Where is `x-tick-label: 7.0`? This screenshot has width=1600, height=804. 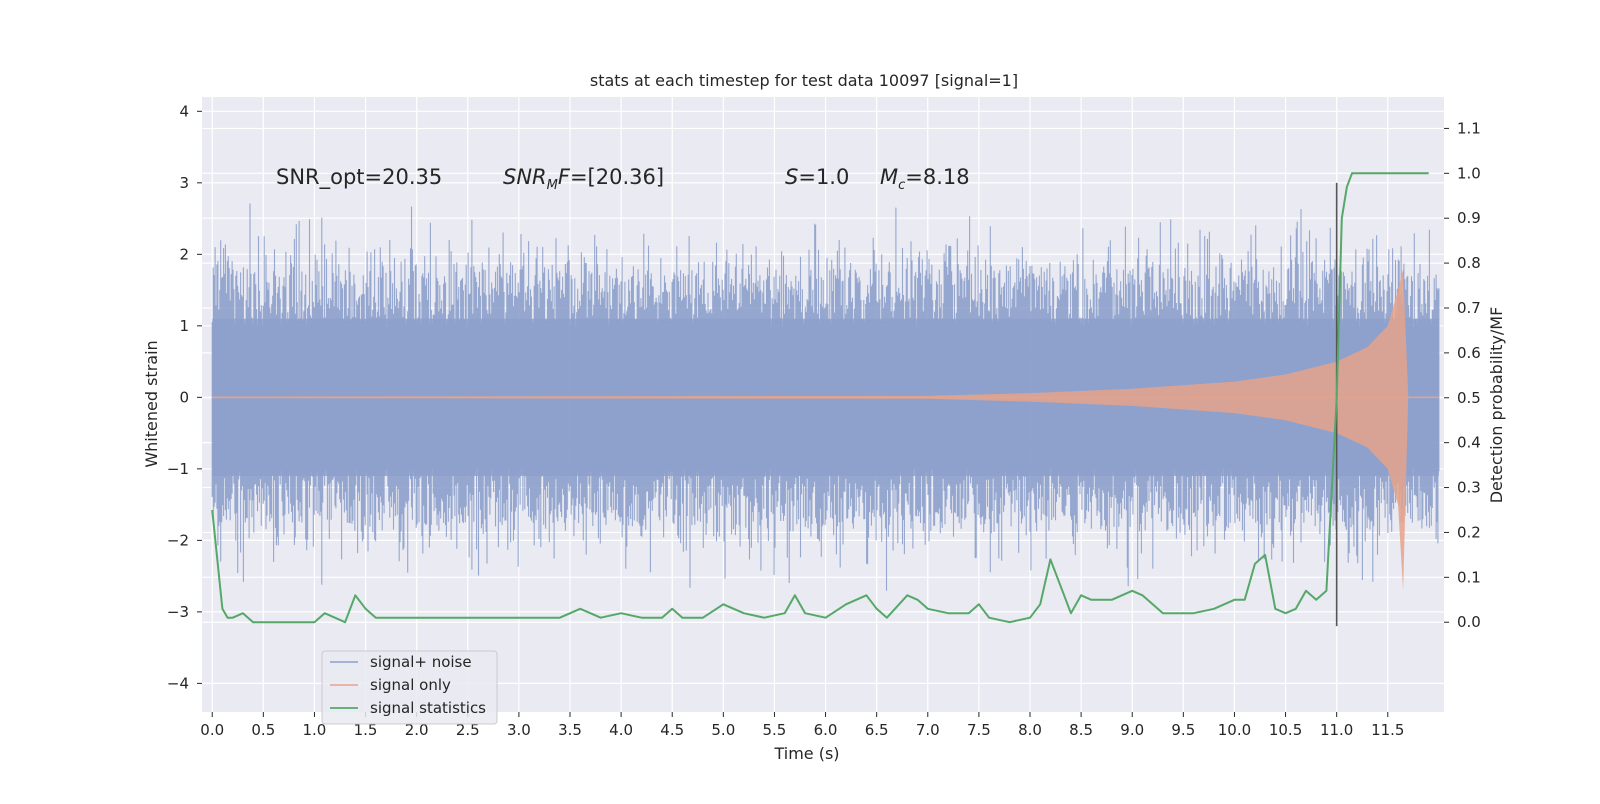
x-tick-label: 7.0 is located at coordinates (928, 730).